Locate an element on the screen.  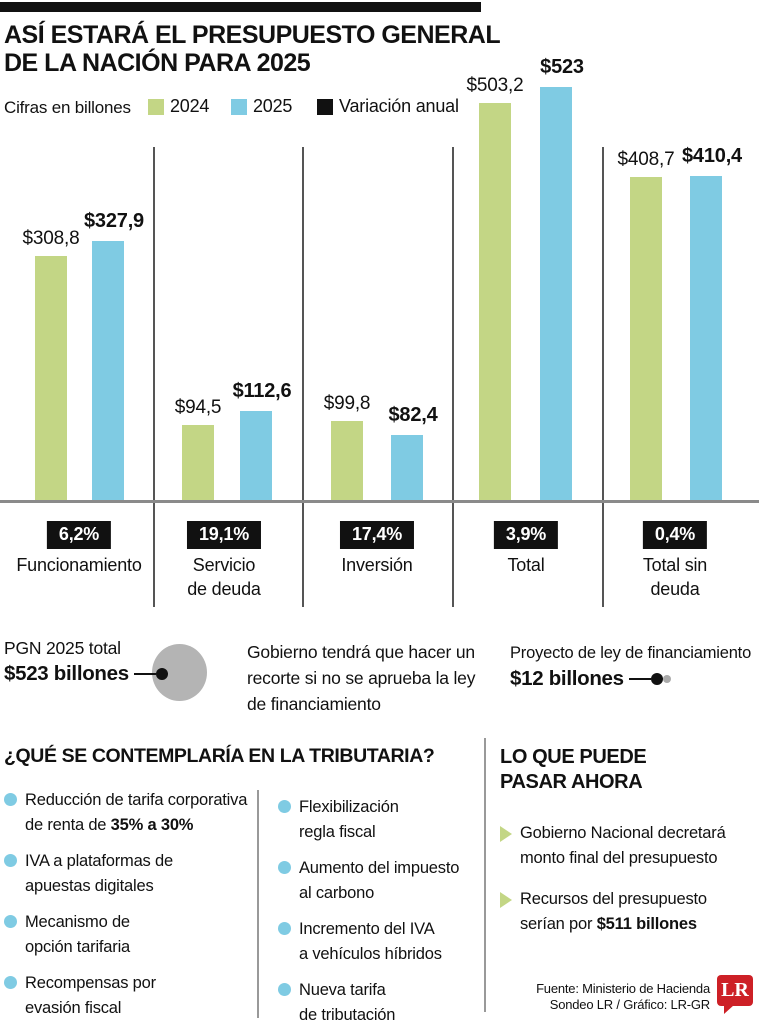
bar-2025-total is located at coordinates (556, 293).